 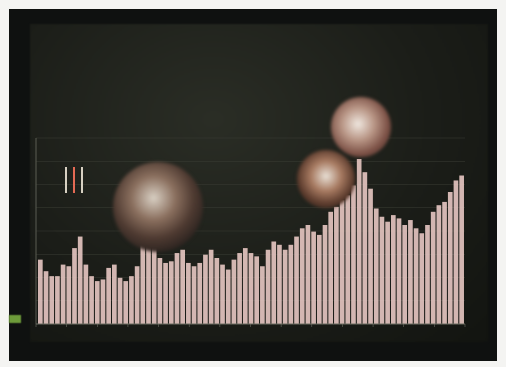 I want to click on legend-markers, so click(x=74, y=180).